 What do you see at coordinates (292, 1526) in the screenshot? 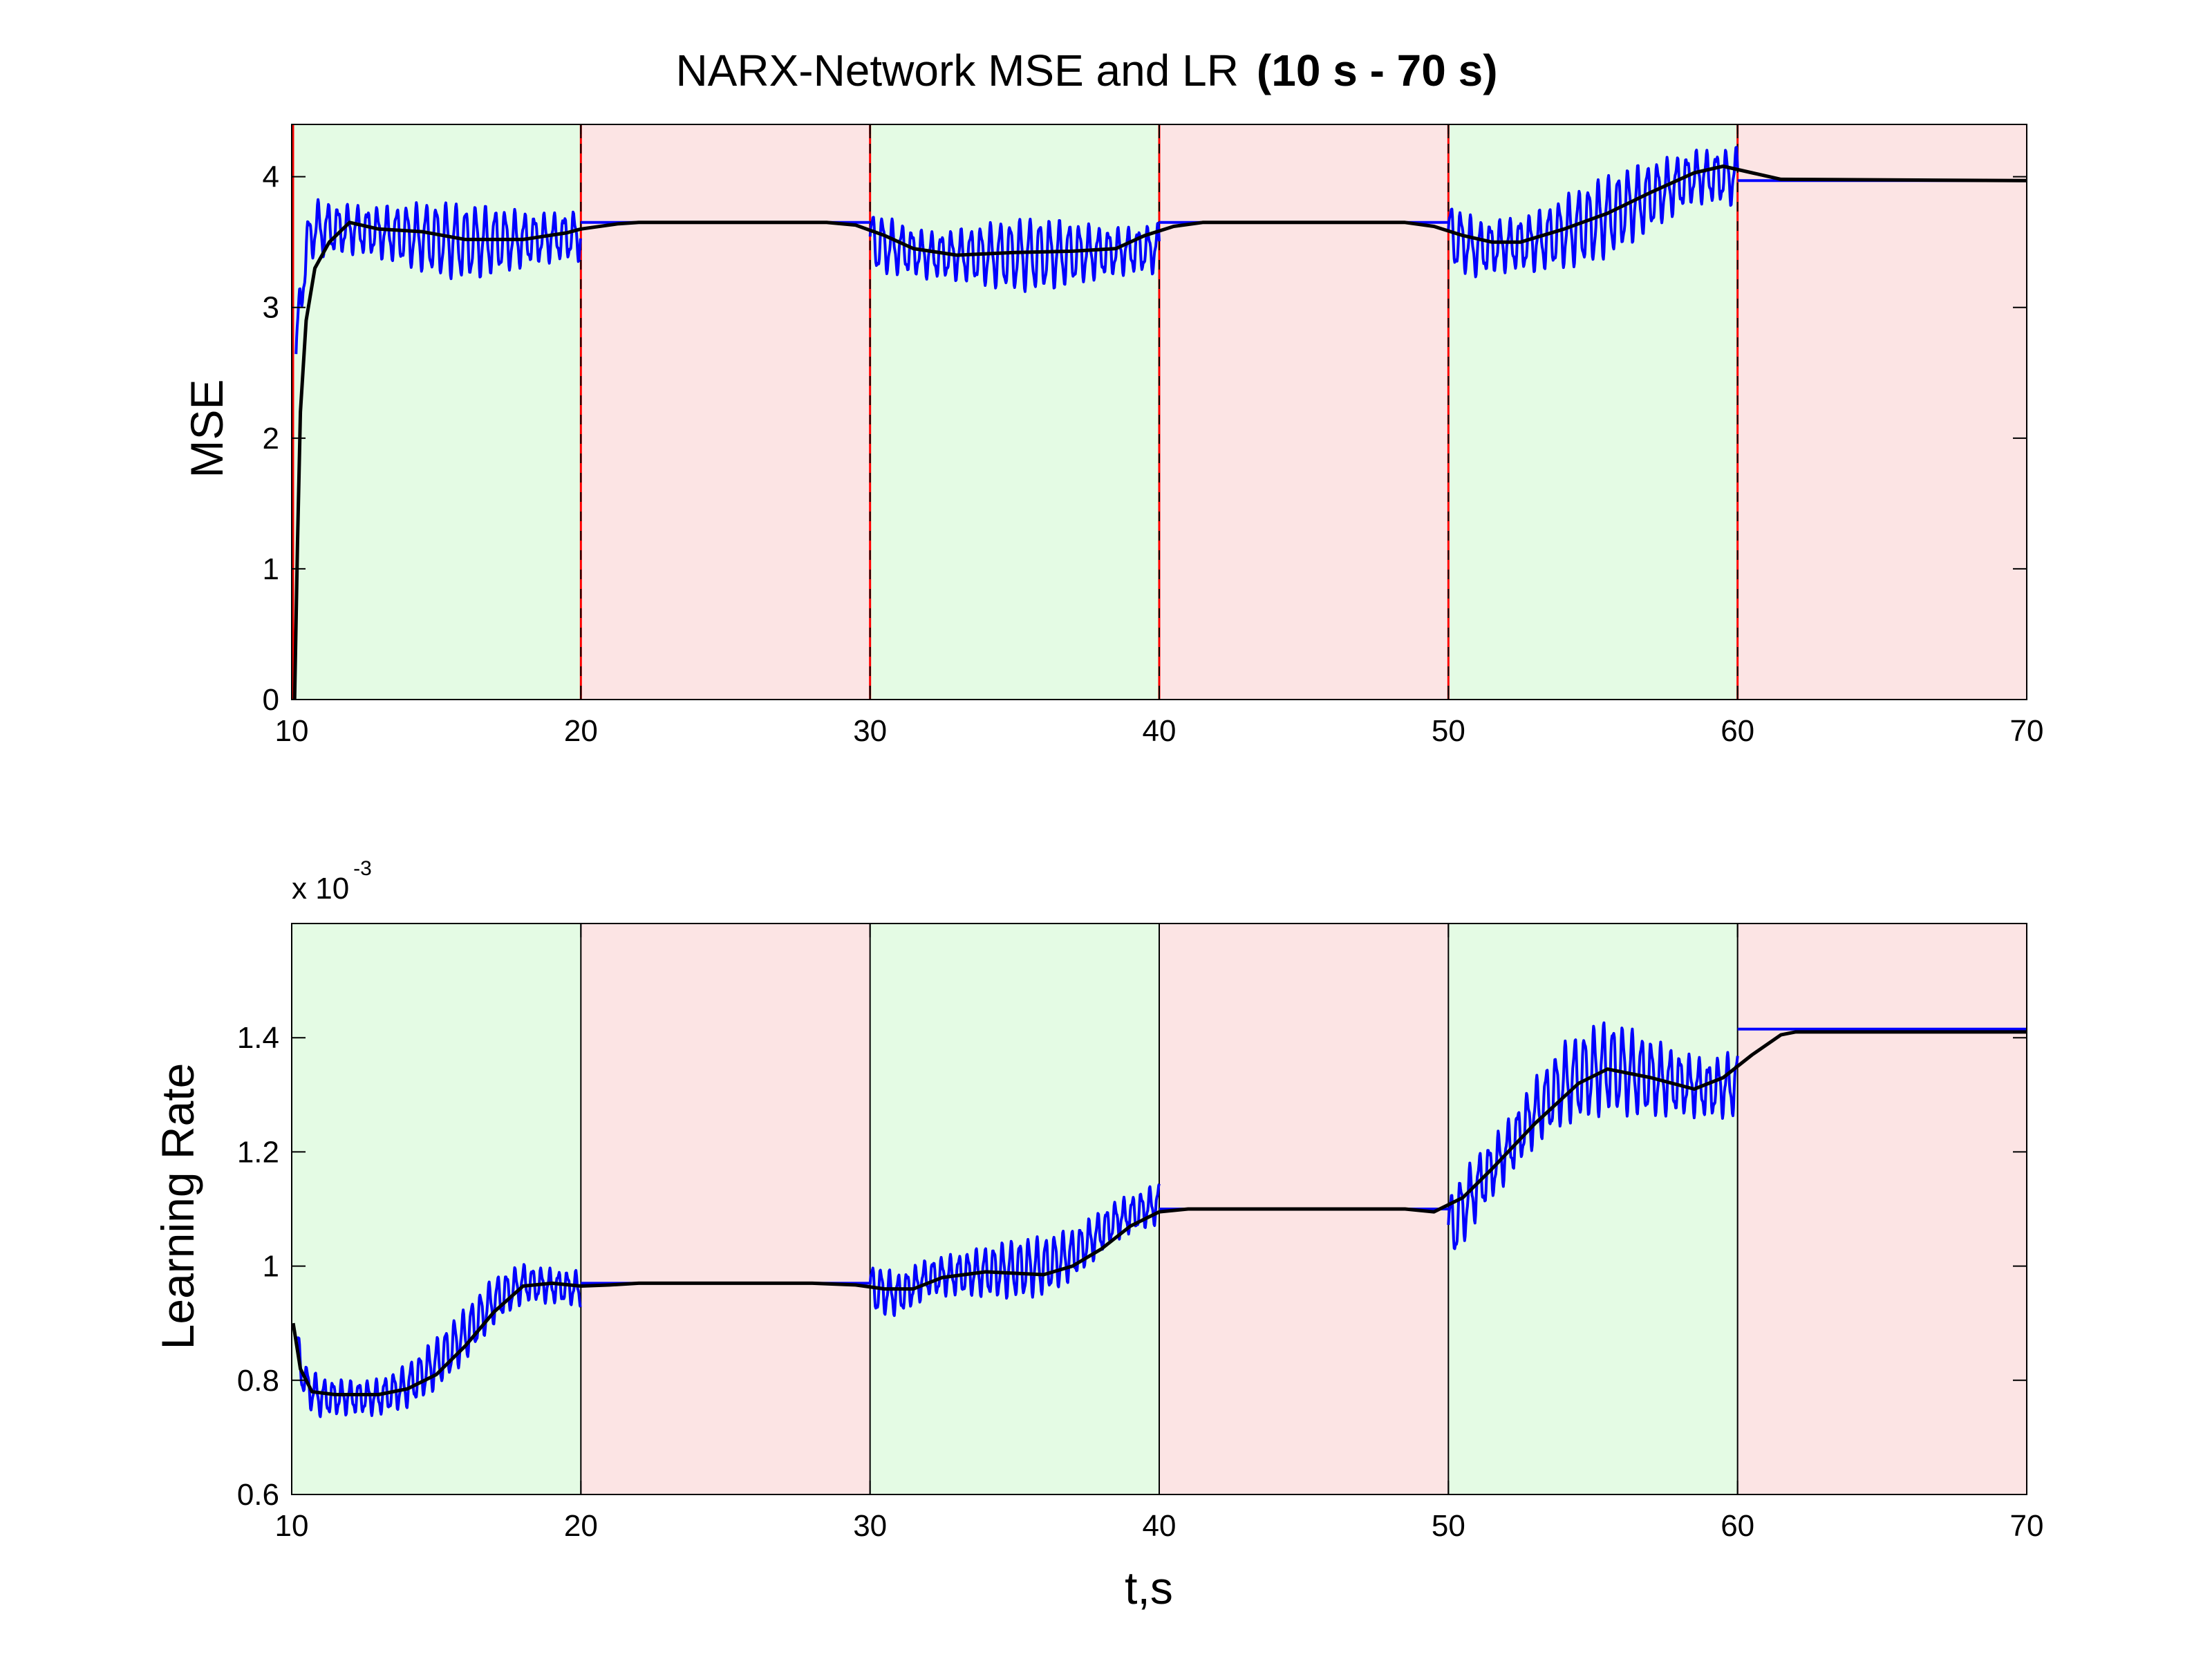
I see `lr-xtick-label-0: 10` at bounding box center [292, 1526].